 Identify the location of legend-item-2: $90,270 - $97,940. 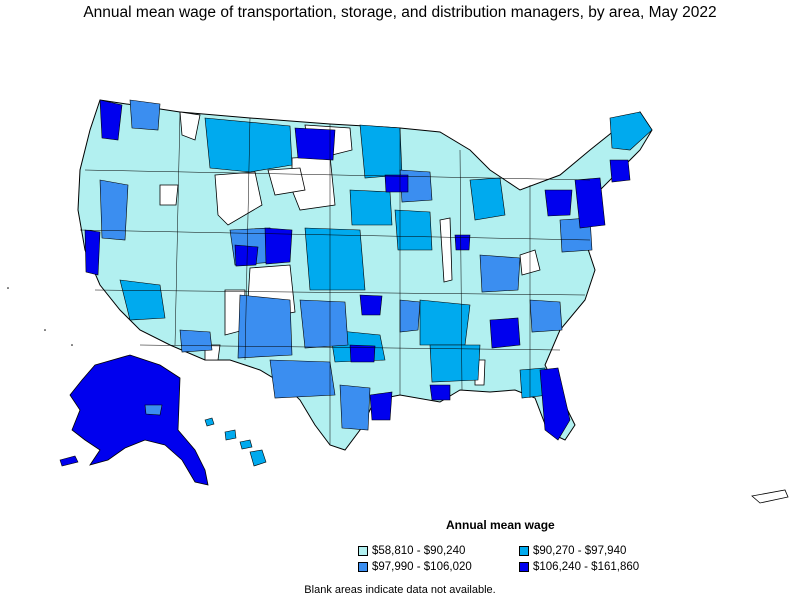
(572, 551).